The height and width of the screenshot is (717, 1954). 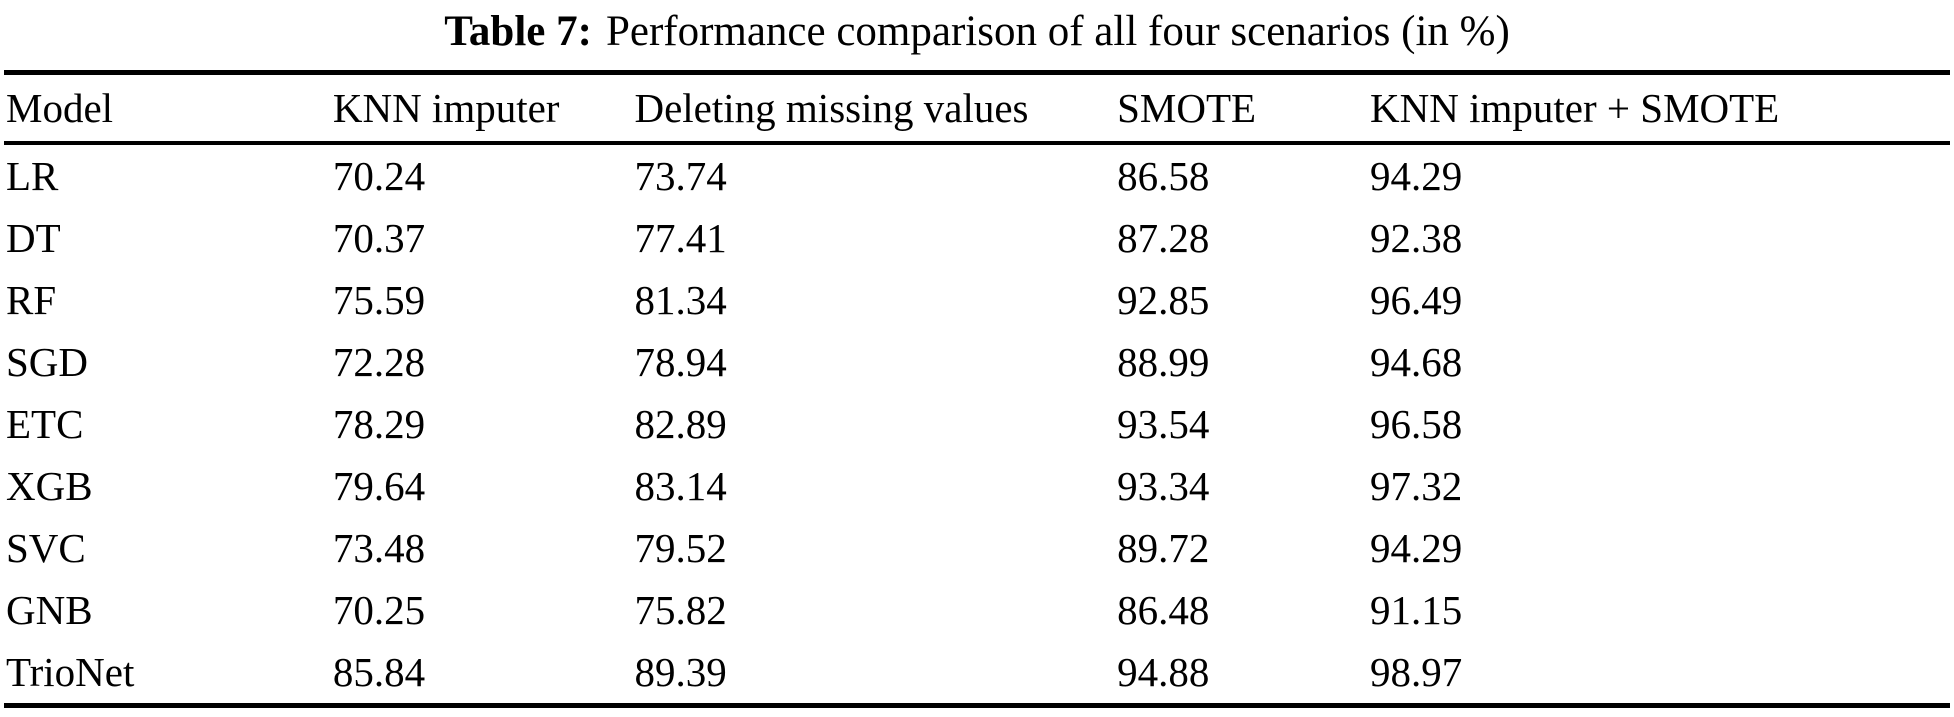 I want to click on value-cell: 96.49, so click(x=1416, y=299).